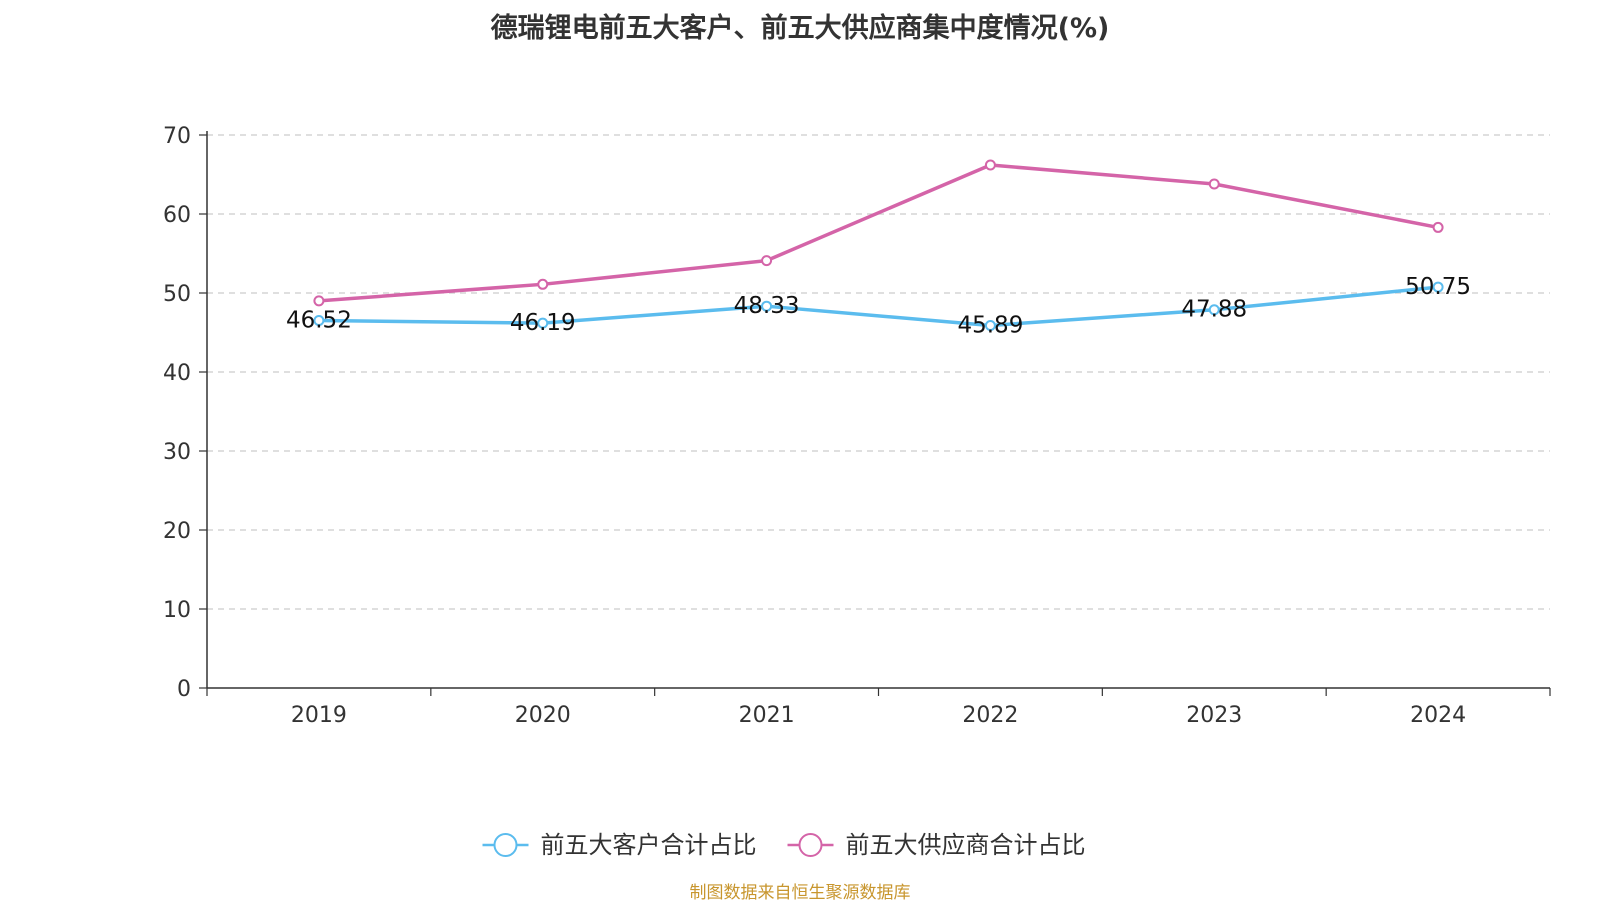 The width and height of the screenshot is (1600, 903). What do you see at coordinates (784, 845) in the screenshot?
I see `legend: 前五大客户合计占比 前五大供应商合计占比` at bounding box center [784, 845].